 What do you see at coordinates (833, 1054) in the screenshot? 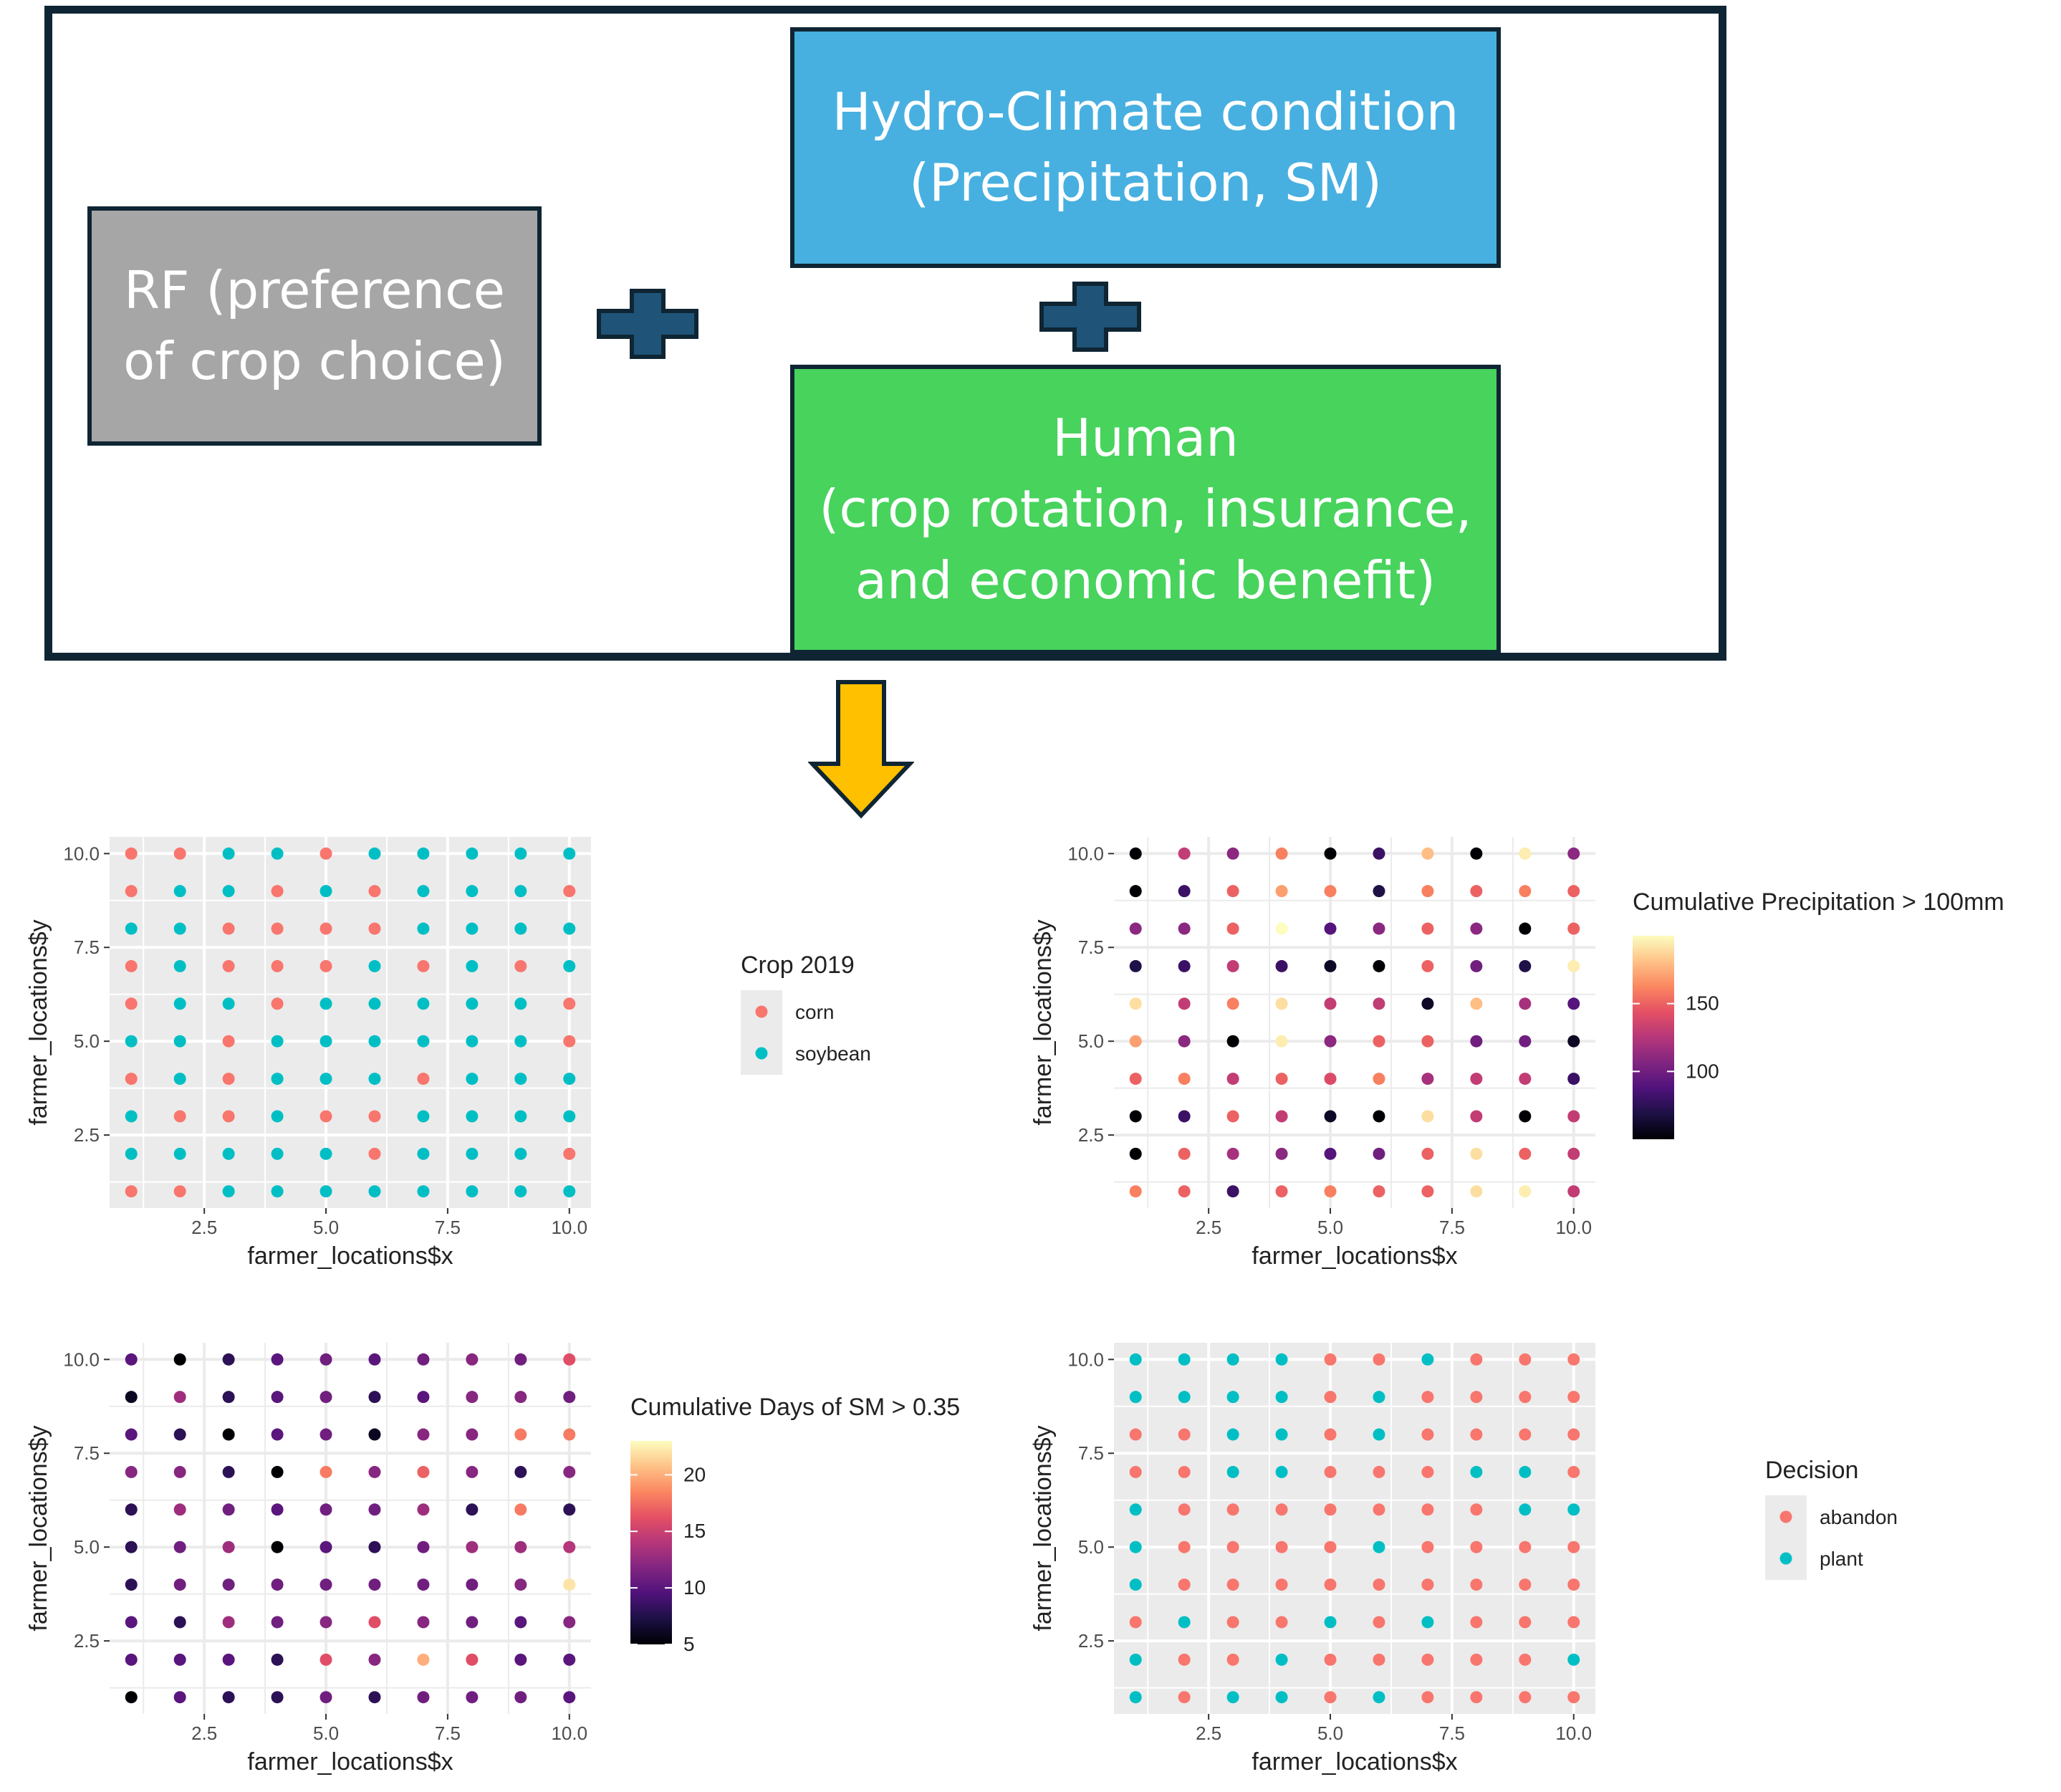
I see `legend-key-label: soybean` at bounding box center [833, 1054].